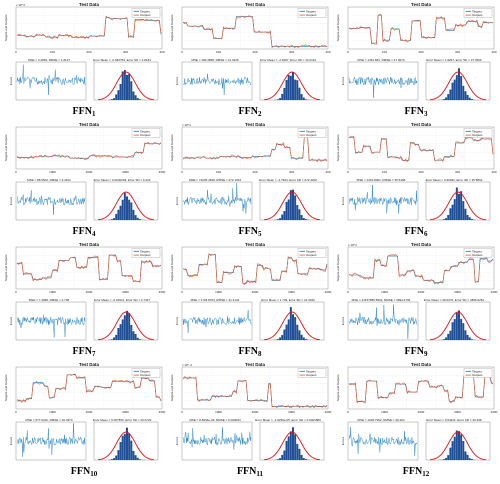 This screenshot has height=484, width=500. What do you see at coordinates (292, 206) in the screenshot?
I see `normal-fit-curve` at bounding box center [292, 206].